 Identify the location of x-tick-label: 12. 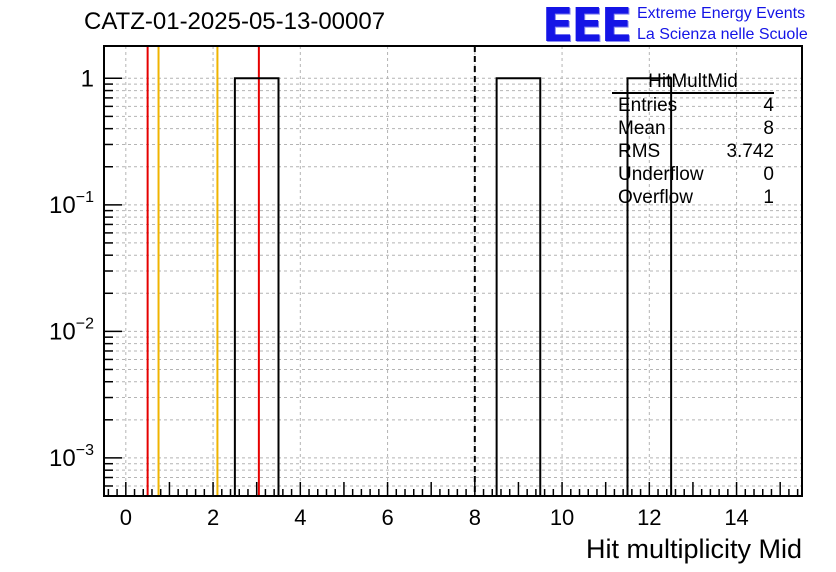
(649, 517).